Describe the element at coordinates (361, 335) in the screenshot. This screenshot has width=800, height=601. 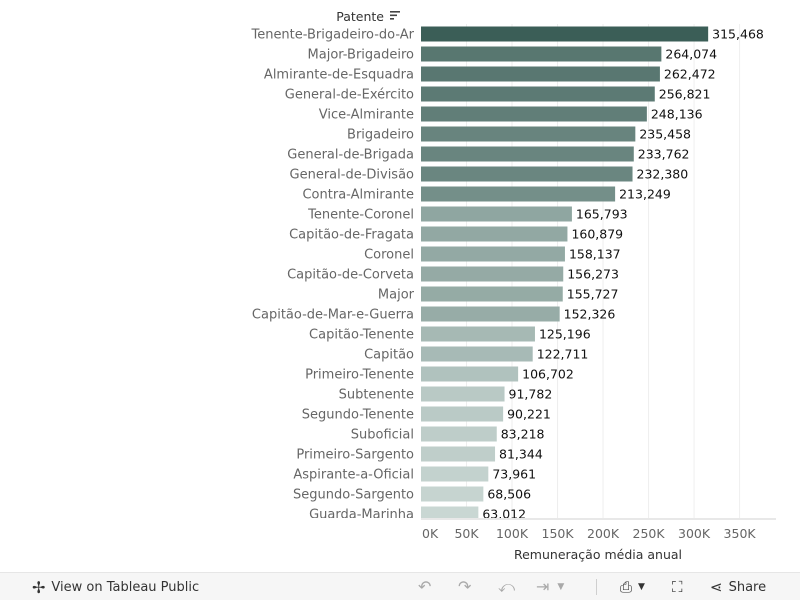
I see `category-label: Capitão-Tenente` at that location.